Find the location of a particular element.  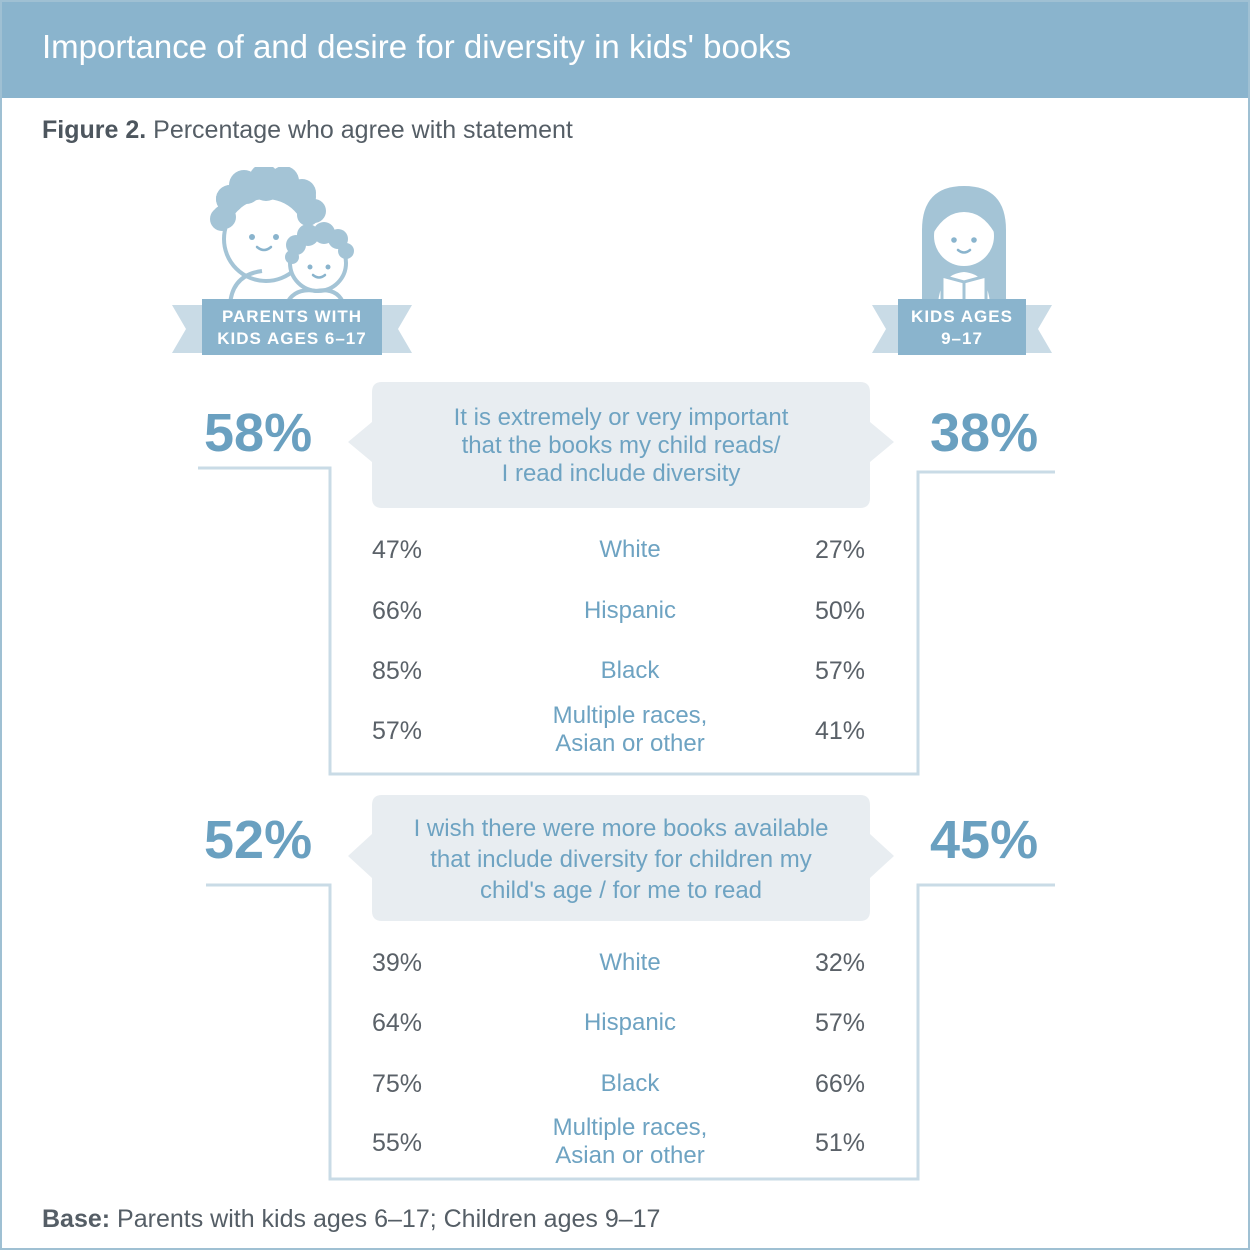

kids-label-line2: 9–17 is located at coordinates (962, 338).